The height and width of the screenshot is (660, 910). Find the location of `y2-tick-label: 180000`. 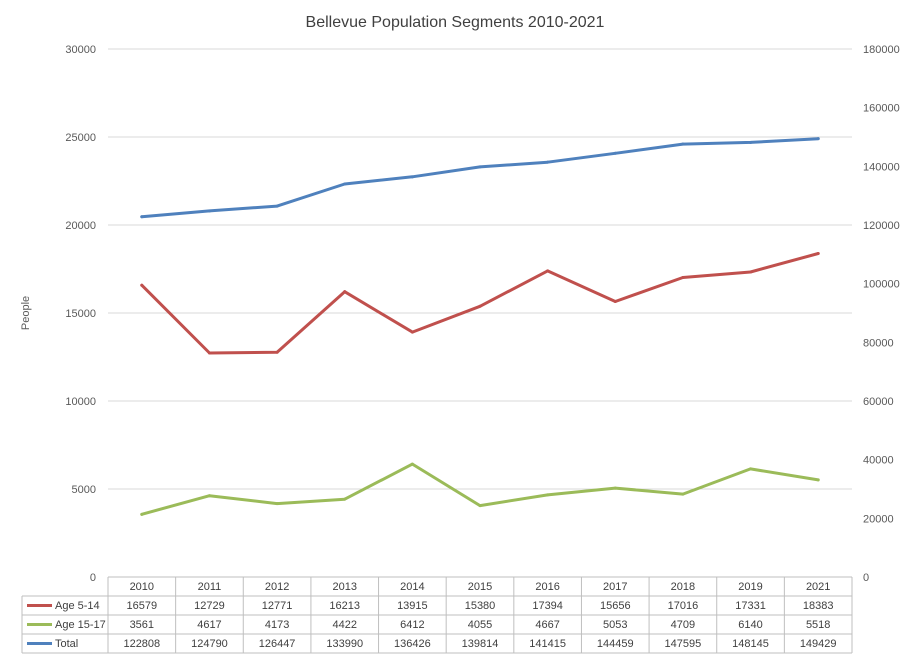

y2-tick-label: 180000 is located at coordinates (881, 50).